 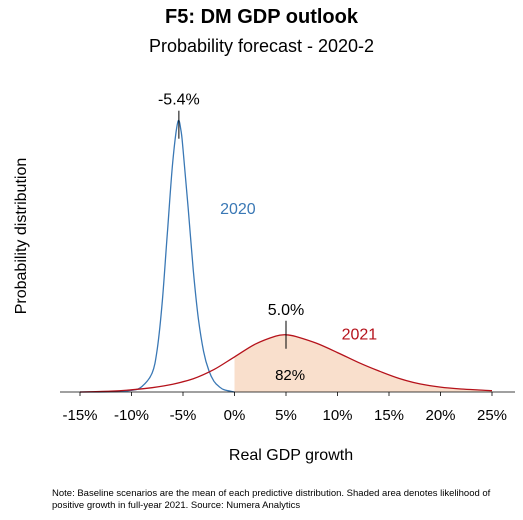 I want to click on series-label-2021: 2021, so click(x=360, y=334).